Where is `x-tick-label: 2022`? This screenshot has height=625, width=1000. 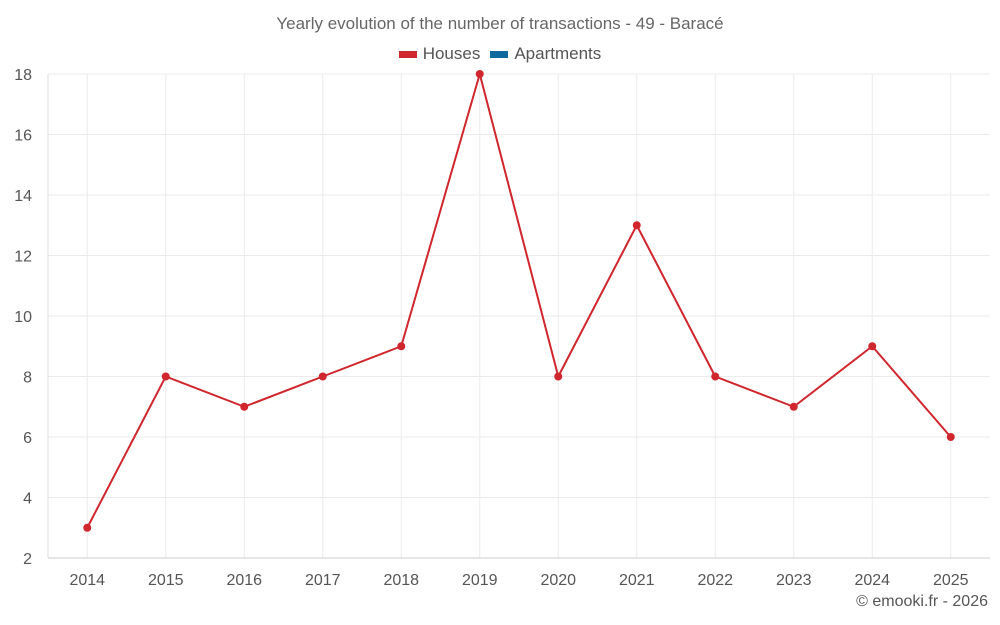 x-tick-label: 2022 is located at coordinates (715, 580).